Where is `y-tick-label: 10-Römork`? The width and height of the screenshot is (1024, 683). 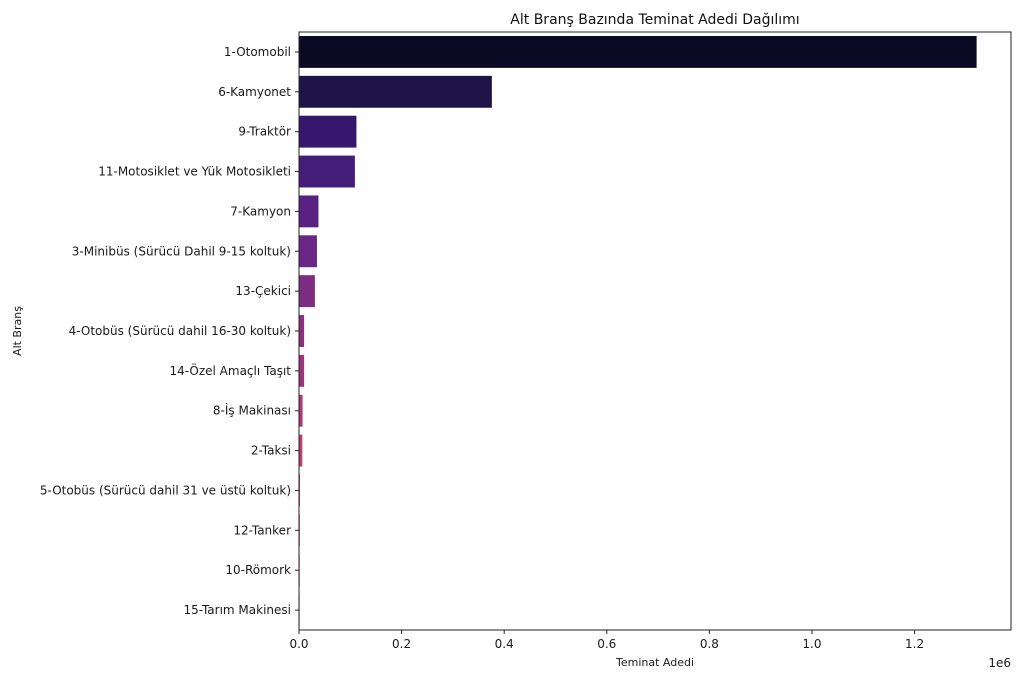
y-tick-label: 10-Römork is located at coordinates (258, 570).